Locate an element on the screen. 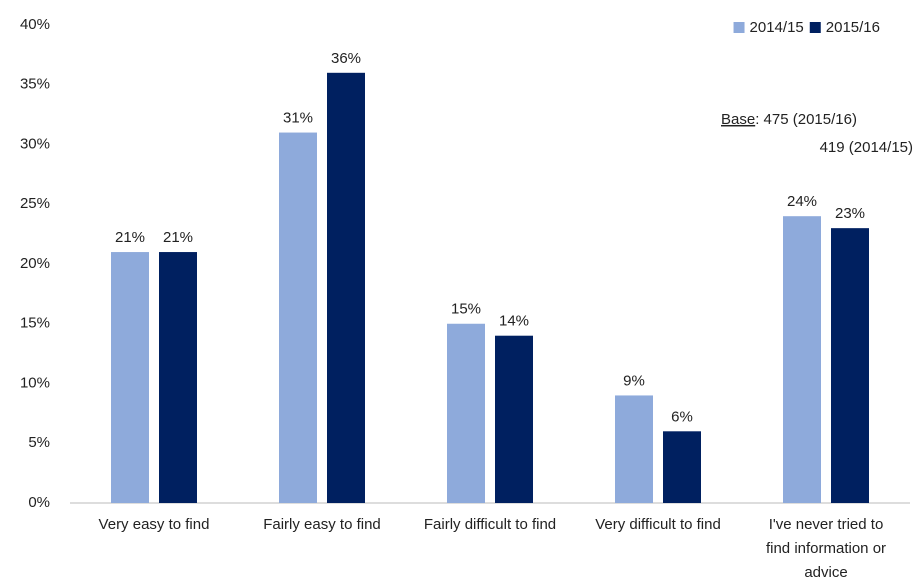 The height and width of the screenshot is (581, 916). y-tick-label: 10% is located at coordinates (35, 382).